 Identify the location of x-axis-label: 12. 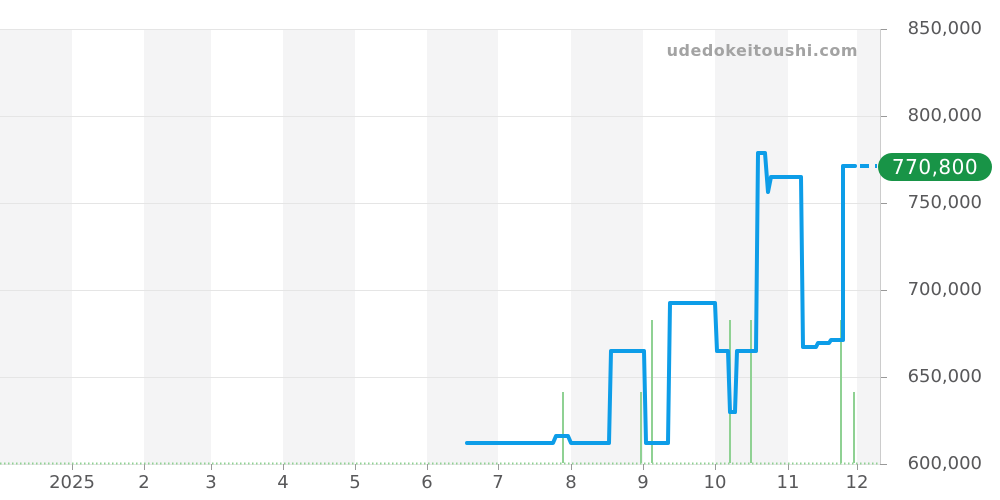
(857, 482).